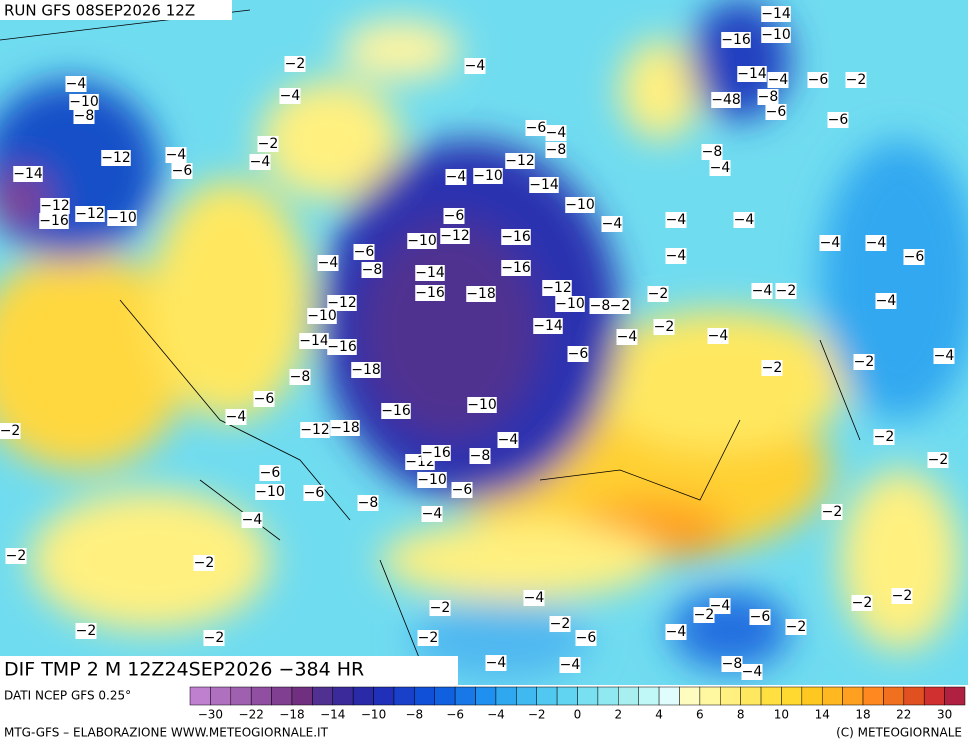 This screenshot has width=968, height=745. I want to click on colorbar-label: −22, so click(251, 715).